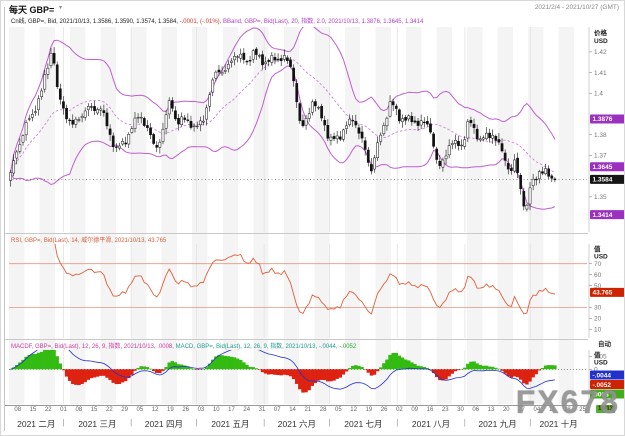  I want to click on x-axis-week-label: 28, so click(323, 410).